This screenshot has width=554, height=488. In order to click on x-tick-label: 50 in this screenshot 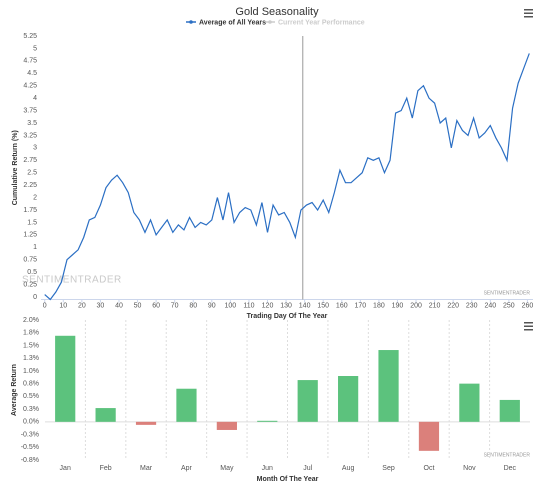, I will do `click(138, 305)`.